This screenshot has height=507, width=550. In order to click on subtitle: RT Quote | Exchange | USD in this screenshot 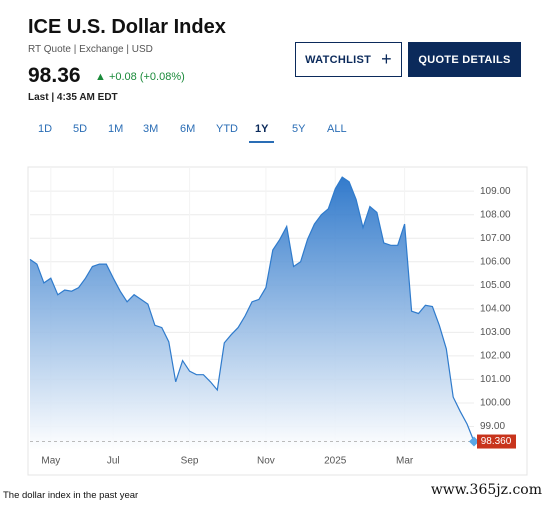, I will do `click(90, 49)`.